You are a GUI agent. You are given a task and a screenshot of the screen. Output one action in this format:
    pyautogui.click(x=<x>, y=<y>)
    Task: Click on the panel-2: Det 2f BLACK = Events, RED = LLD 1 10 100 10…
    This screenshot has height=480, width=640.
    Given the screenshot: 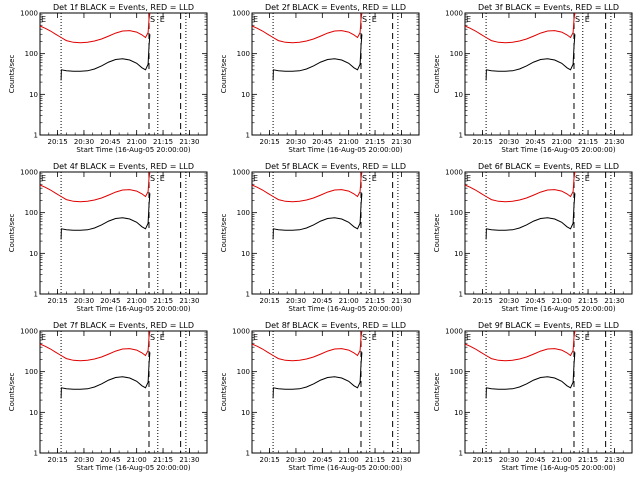 What is the action you would take?
    pyautogui.click(x=320, y=78)
    